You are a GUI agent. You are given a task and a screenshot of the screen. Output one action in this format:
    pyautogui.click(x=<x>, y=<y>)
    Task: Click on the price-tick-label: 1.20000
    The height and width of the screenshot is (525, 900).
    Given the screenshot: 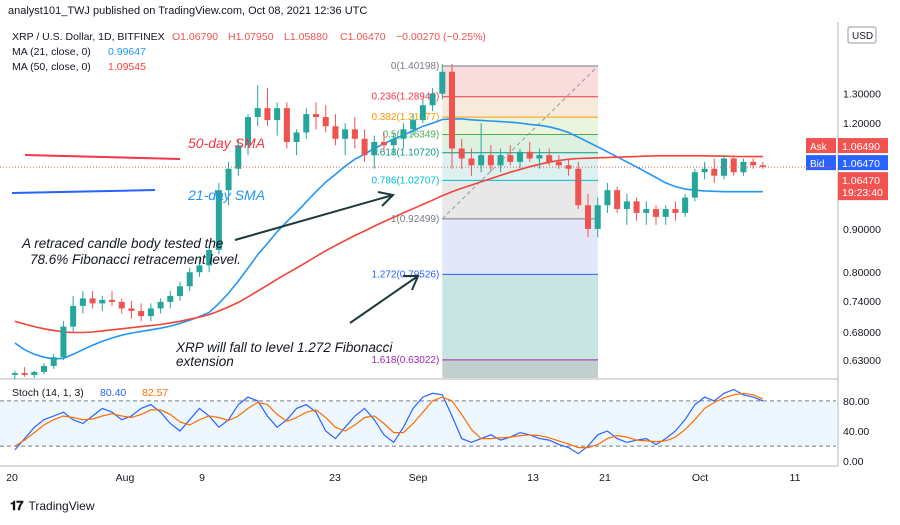 What is the action you would take?
    pyautogui.click(x=862, y=124)
    